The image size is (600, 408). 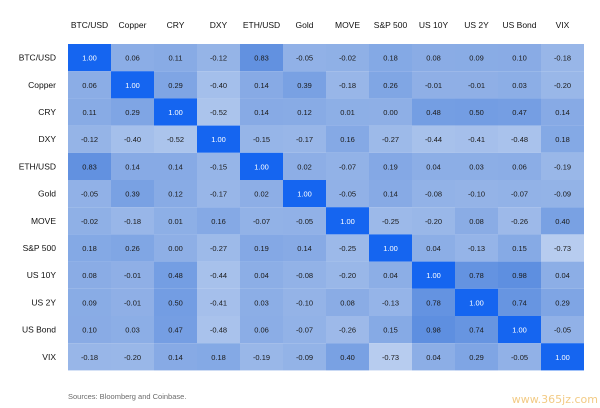 I want to click on cell-value-label: 0.09, so click(x=89, y=302).